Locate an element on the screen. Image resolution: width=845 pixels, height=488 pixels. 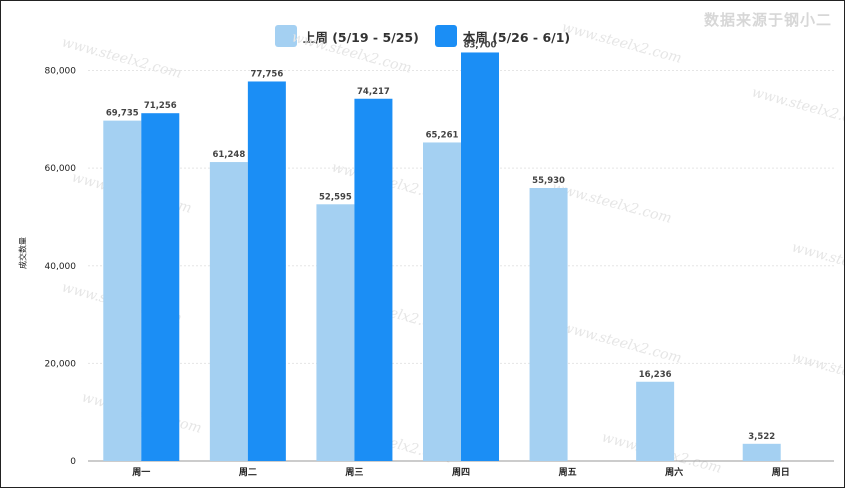
legend-swatch-last-week is located at coordinates (285, 36).